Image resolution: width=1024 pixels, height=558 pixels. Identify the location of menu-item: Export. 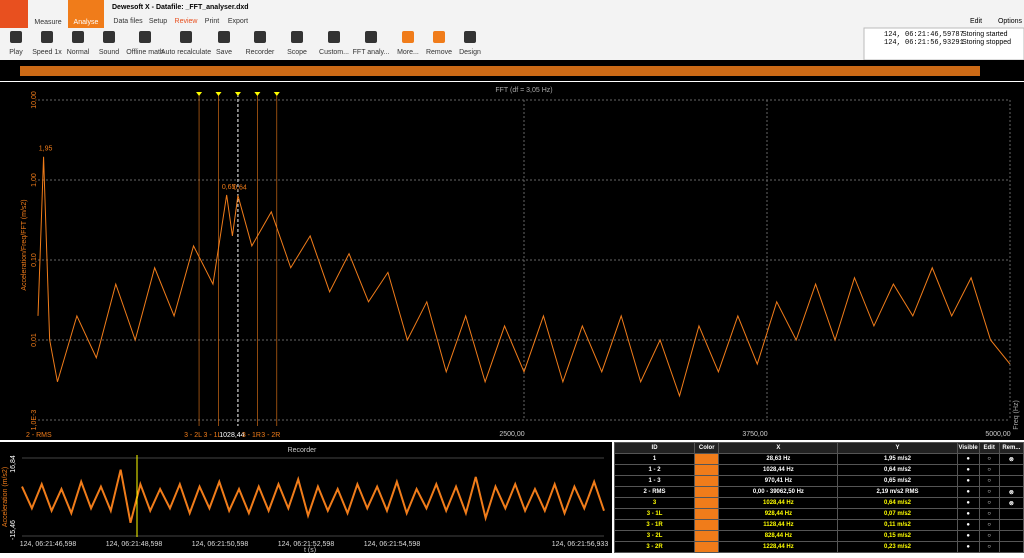
(238, 21).